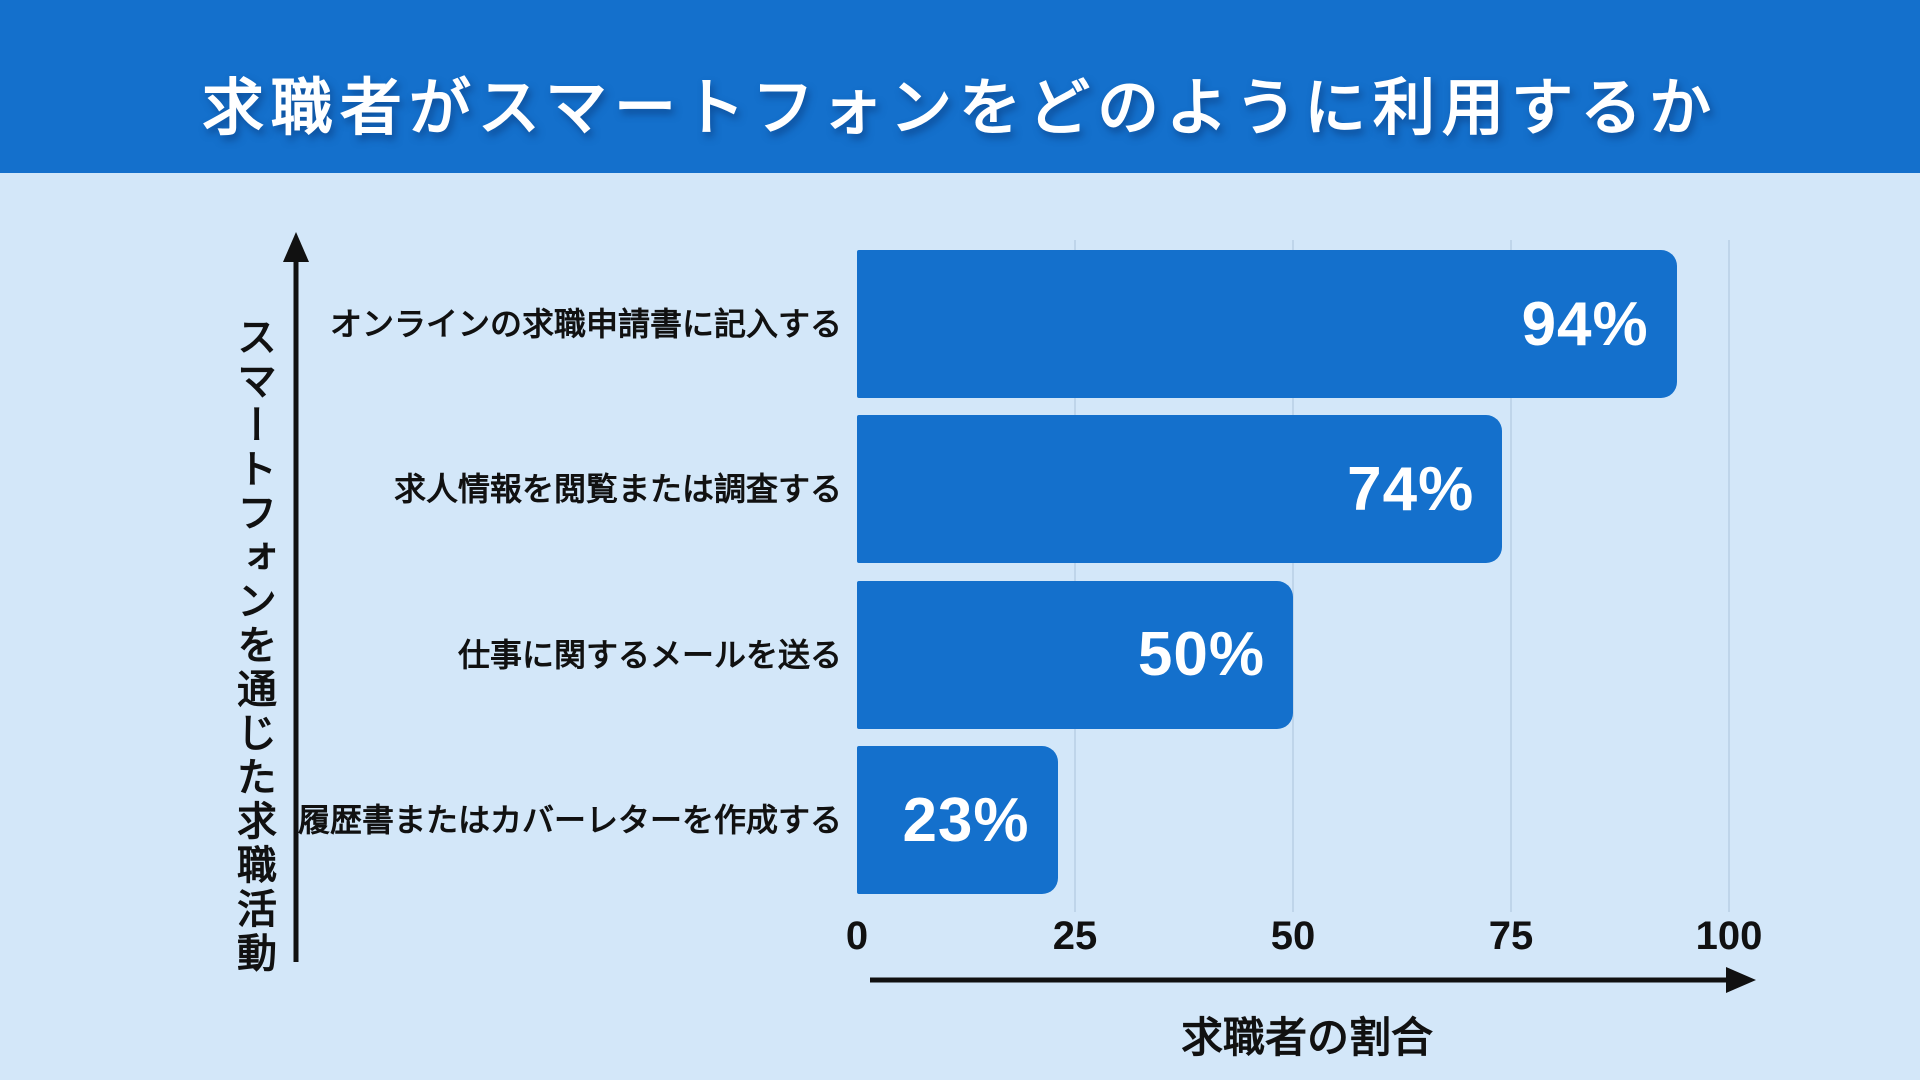 The image size is (1920, 1080). Describe the element at coordinates (569, 820) in the screenshot. I see `category-label-3: 履歴書またはカバーレターを作成する` at that location.